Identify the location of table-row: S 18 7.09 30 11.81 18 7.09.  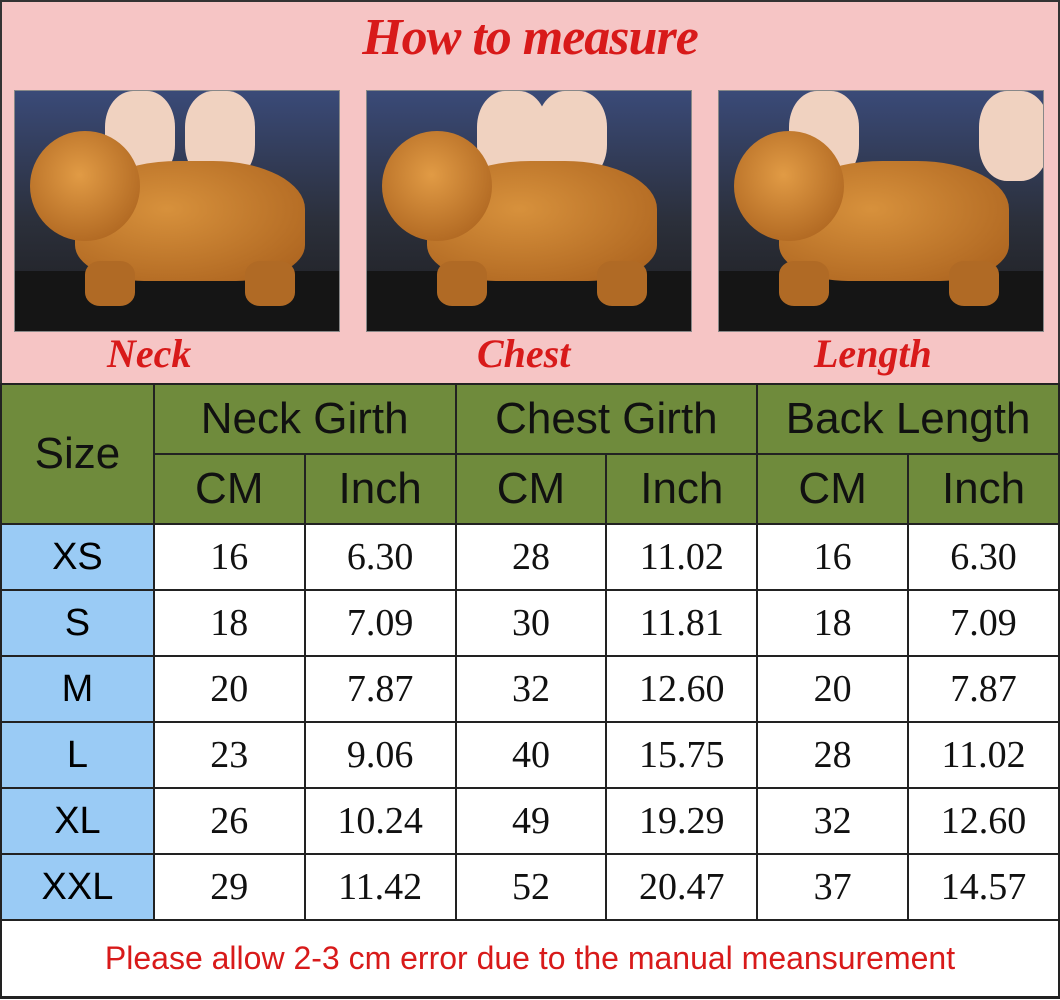
(530, 623).